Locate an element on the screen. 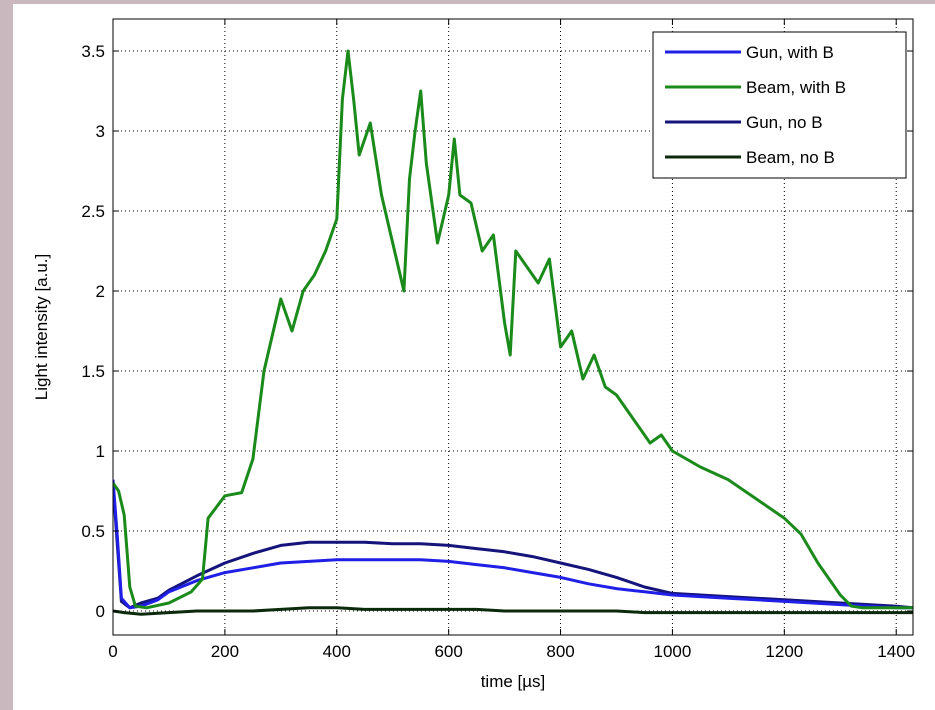  x-tick-label: 200 is located at coordinates (225, 651).